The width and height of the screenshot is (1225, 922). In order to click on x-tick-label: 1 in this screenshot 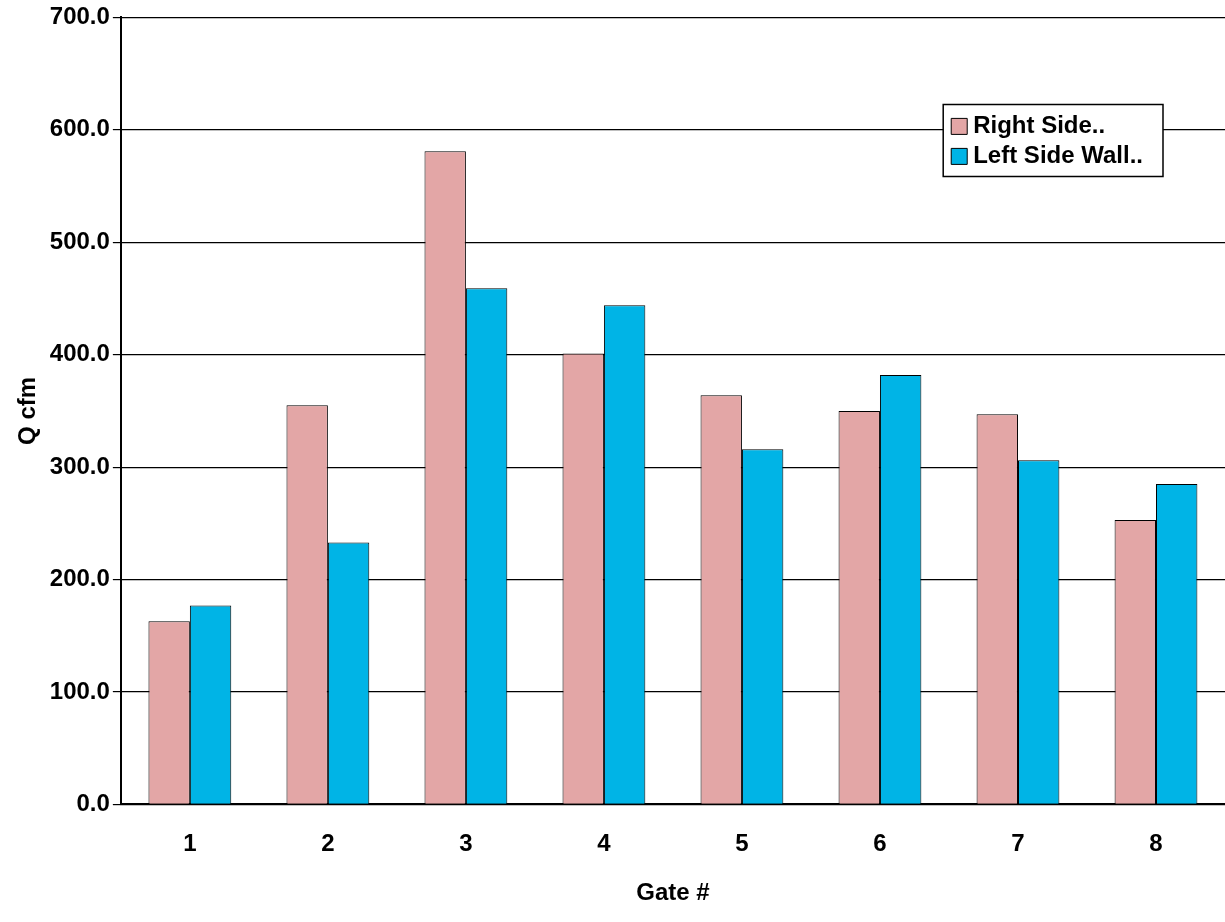, I will do `click(190, 843)`.